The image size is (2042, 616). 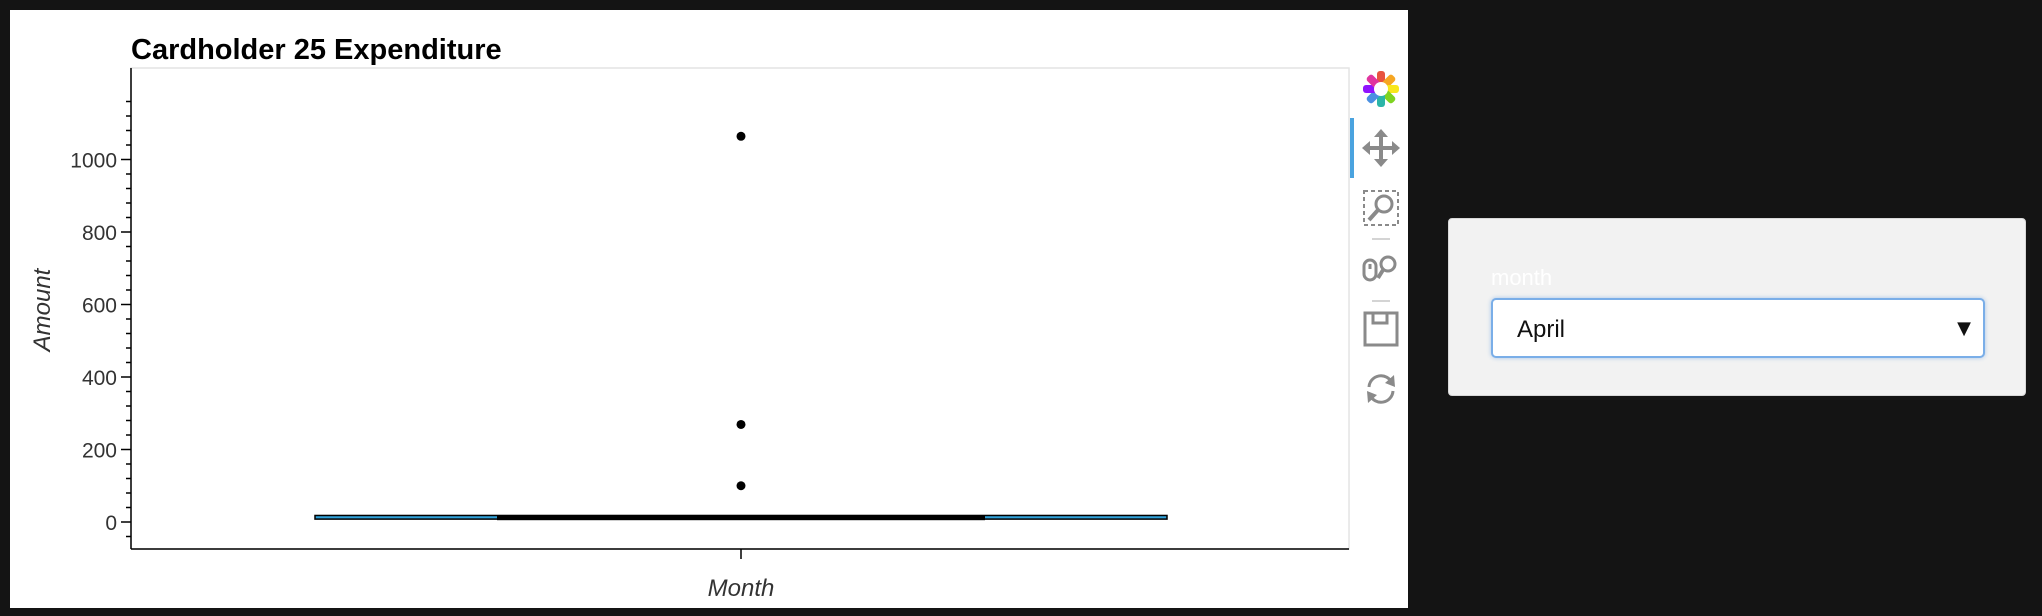 I want to click on y-axis: 0 200 400 600 800 1000, so click(x=101, y=308).